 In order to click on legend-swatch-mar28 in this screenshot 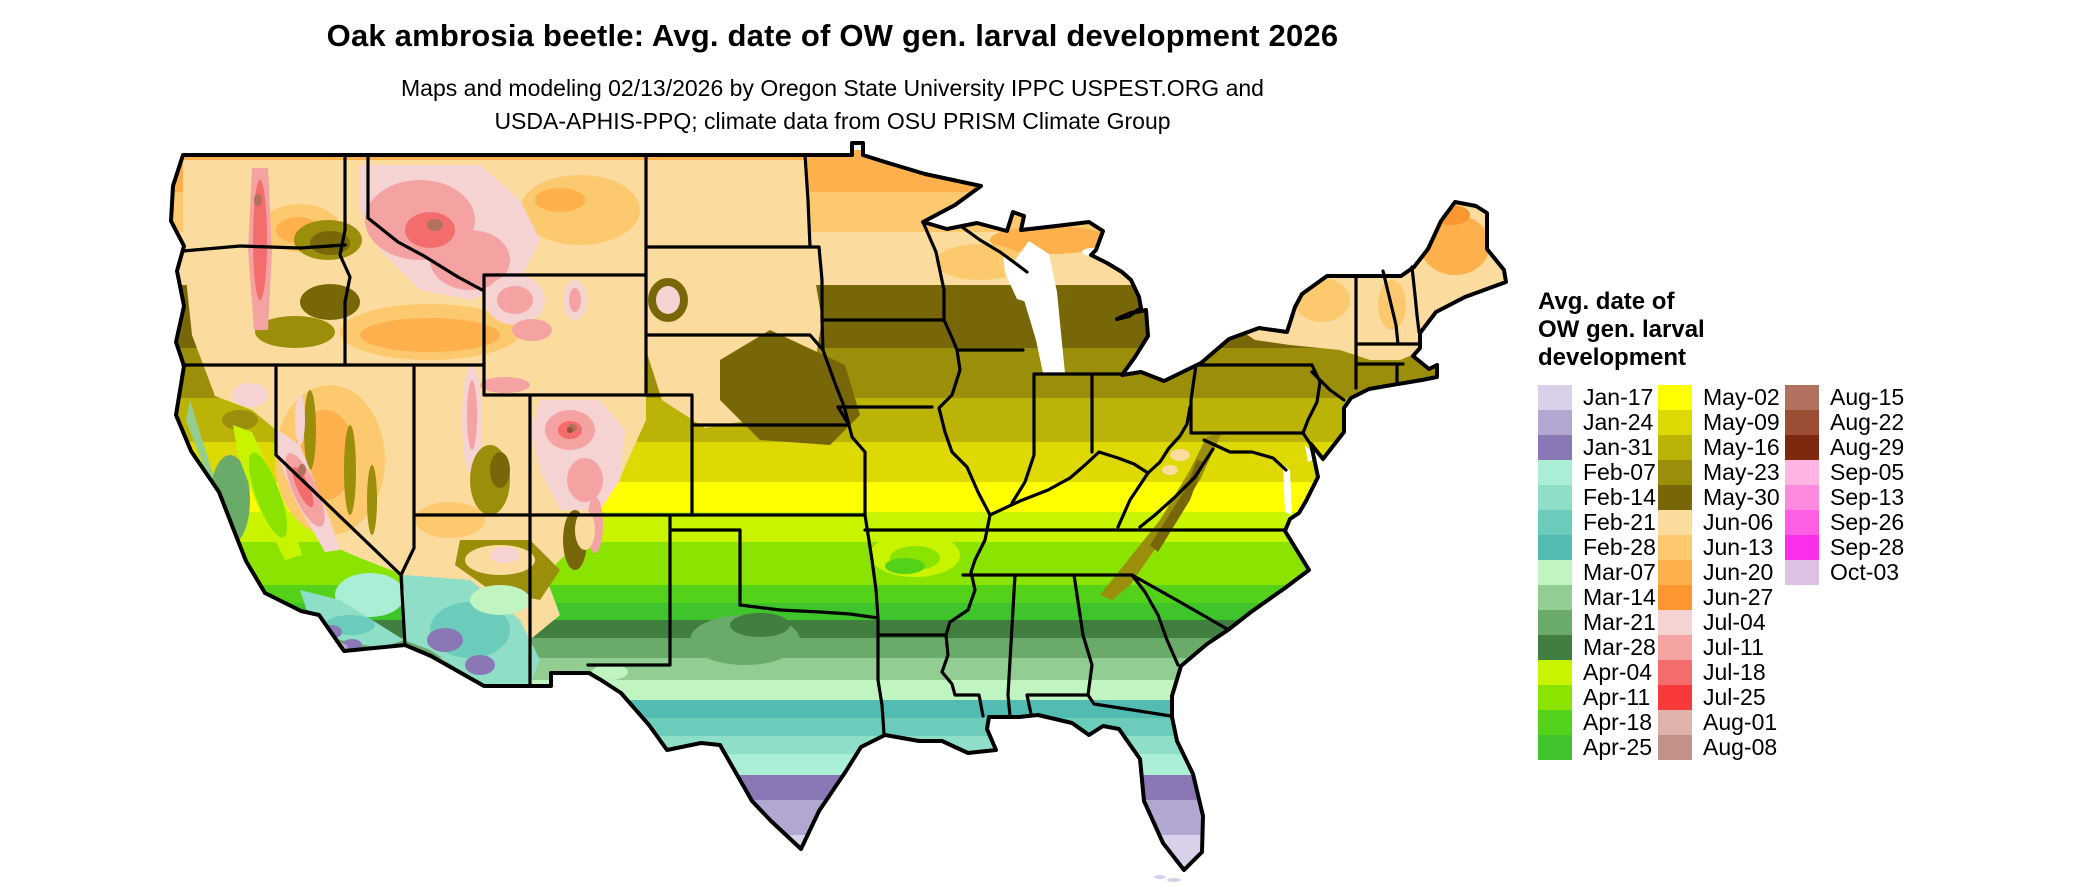, I will do `click(1555, 647)`.